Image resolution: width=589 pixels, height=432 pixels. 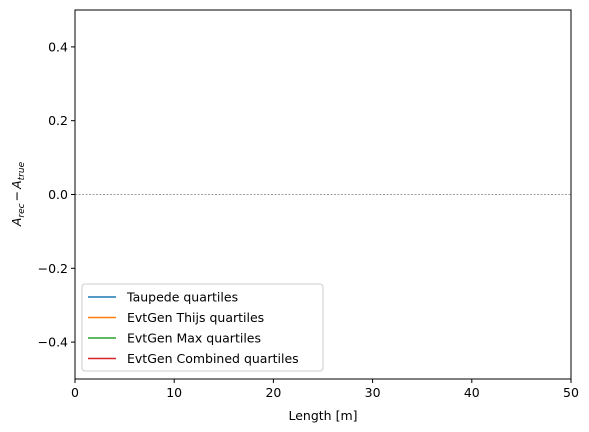 What do you see at coordinates (373, 392) in the screenshot?
I see `x-tick-label: 30` at bounding box center [373, 392].